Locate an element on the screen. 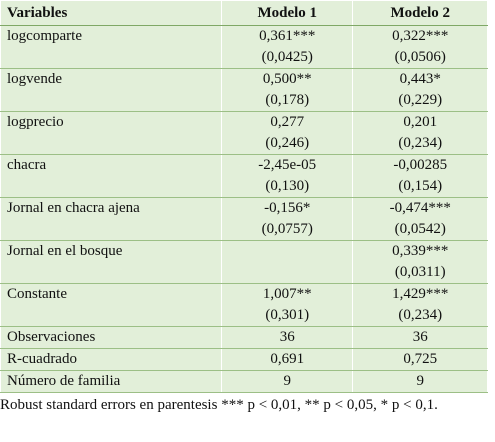  coefficient: 0,201 is located at coordinates (420, 122).